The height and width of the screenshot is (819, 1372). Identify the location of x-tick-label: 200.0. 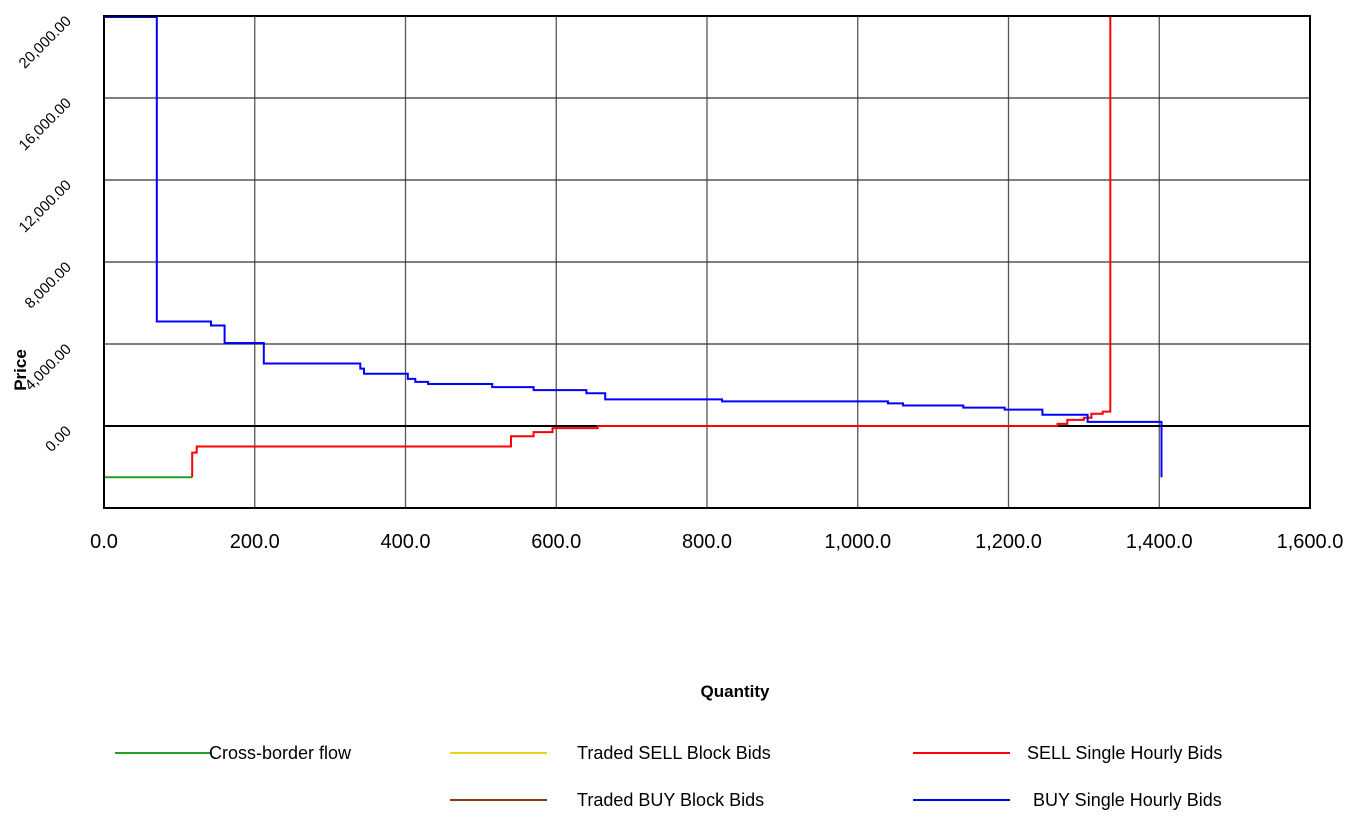
(255, 542).